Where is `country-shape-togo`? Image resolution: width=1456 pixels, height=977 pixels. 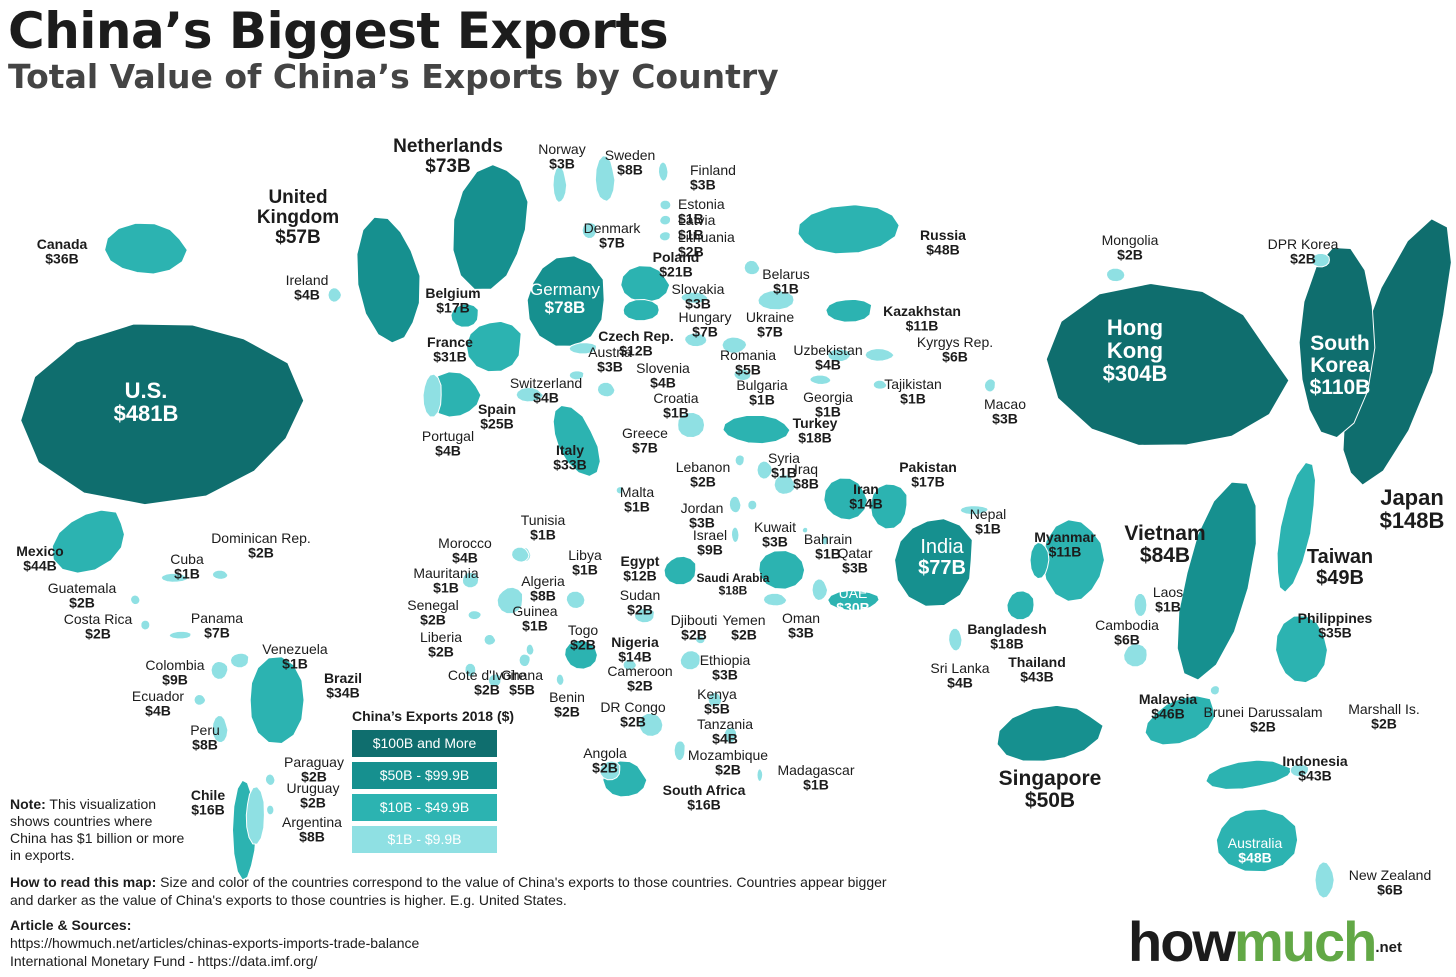 country-shape-togo is located at coordinates (530, 649).